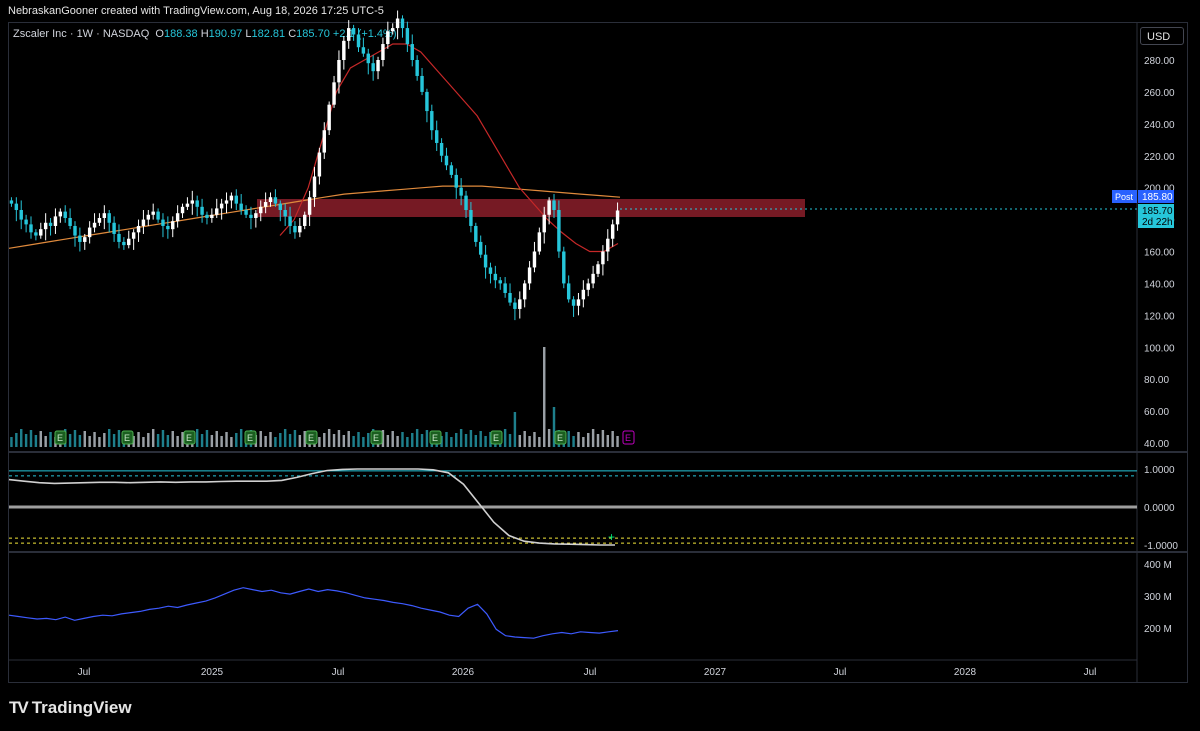 This screenshot has height=731, width=1200. I want to click on symbol-name: Zscaler Inc · 1W · NASDAQ, so click(81, 34).